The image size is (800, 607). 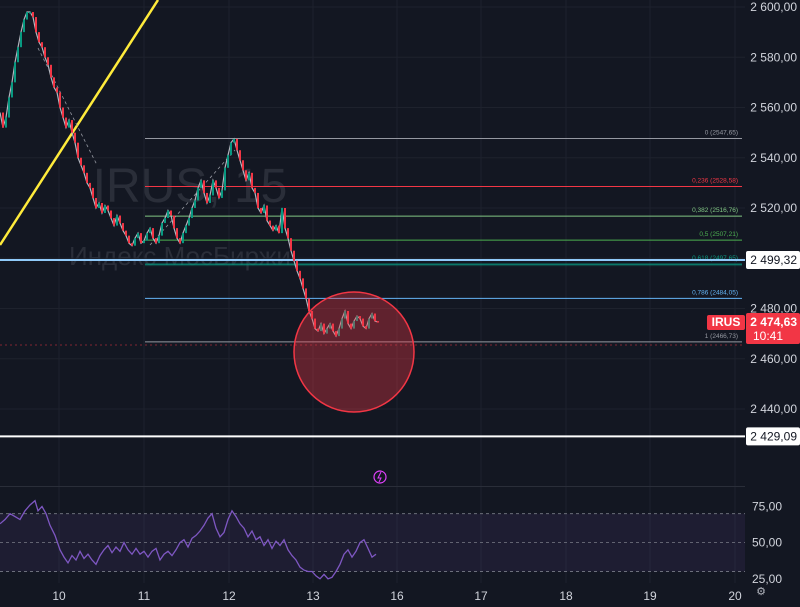 What do you see at coordinates (773, 259) in the screenshot?
I see `horizontal-line-tag: 2 499,32` at bounding box center [773, 259].